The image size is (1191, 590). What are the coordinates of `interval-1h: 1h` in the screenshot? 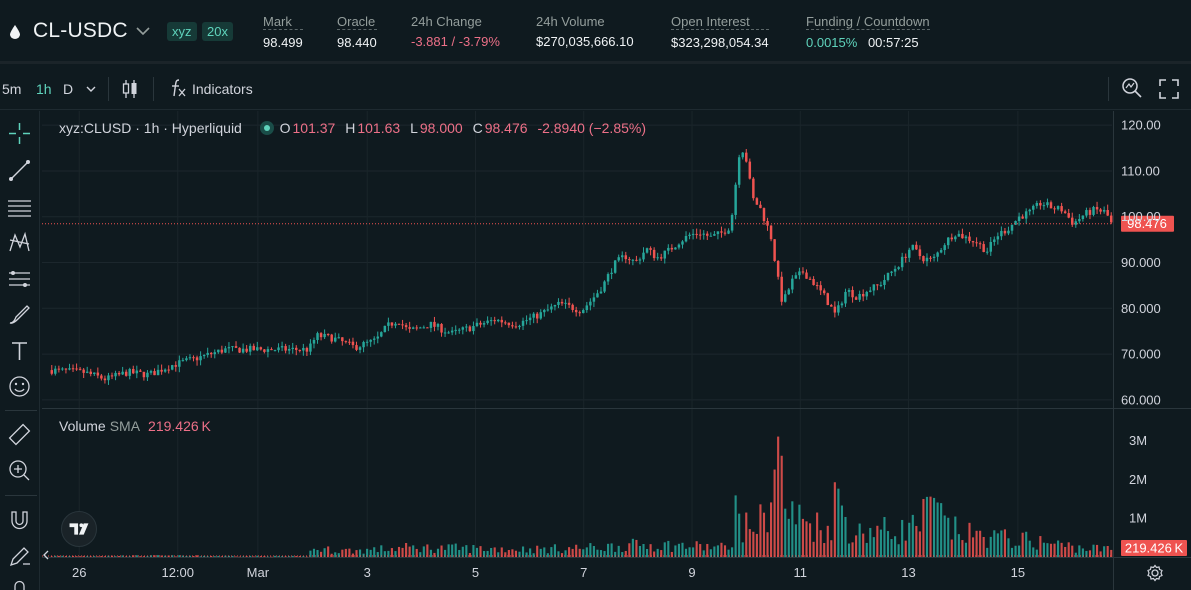 It's located at (44, 89).